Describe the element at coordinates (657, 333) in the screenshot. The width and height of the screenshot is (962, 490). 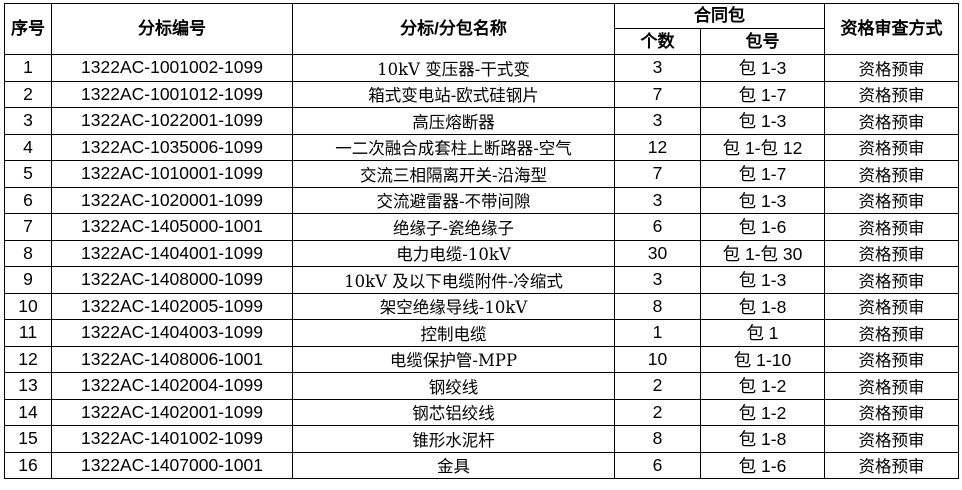
I see `cell-count: 1` at that location.